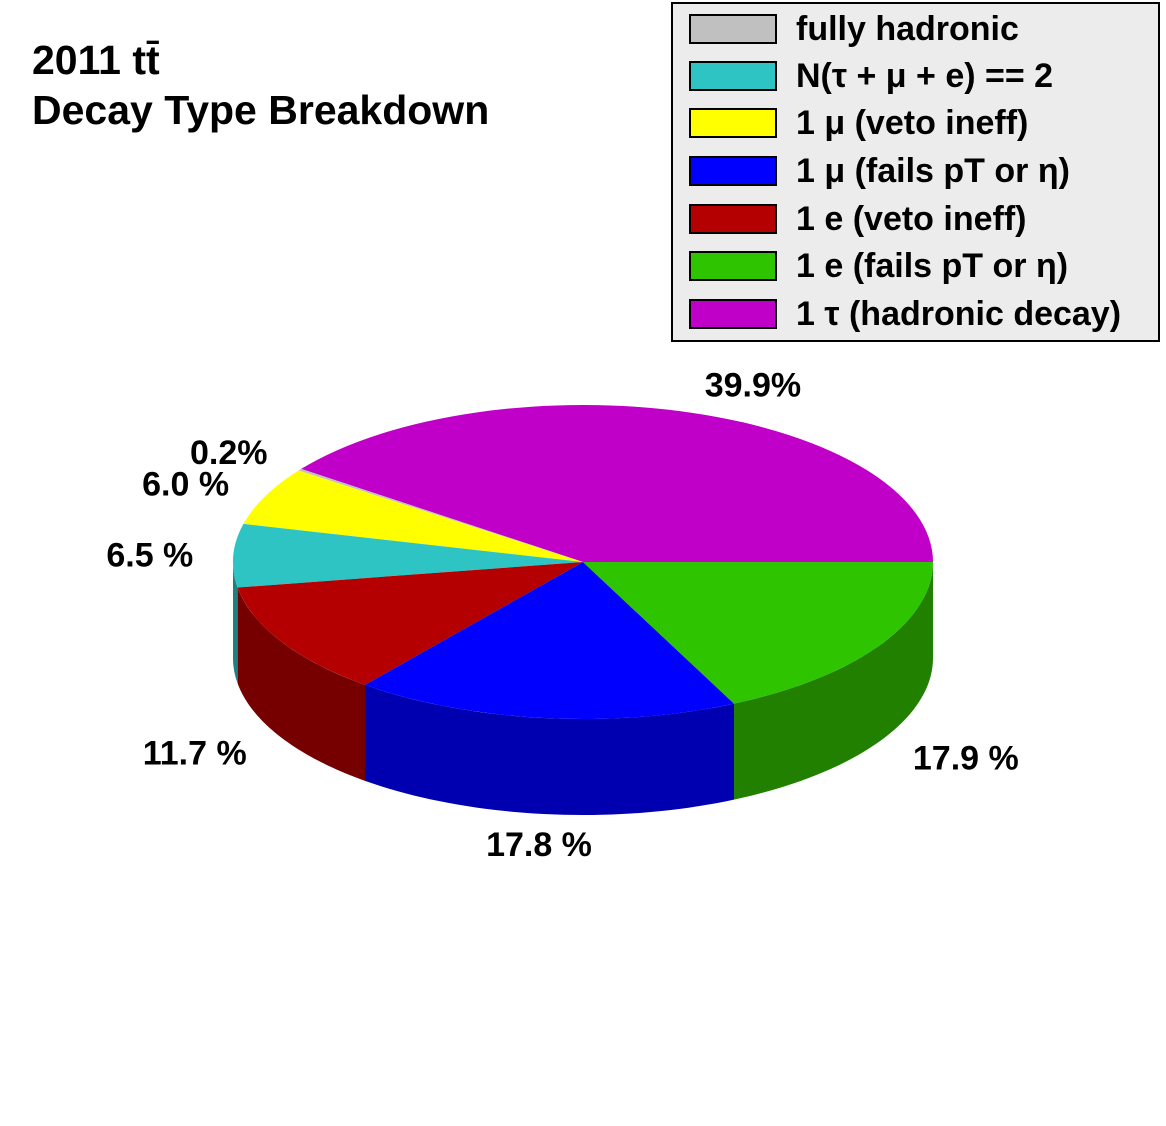 The width and height of the screenshot is (1166, 1126). What do you see at coordinates (959, 314) in the screenshot?
I see `legend-label: 1 τ (hadronic decay)` at bounding box center [959, 314].